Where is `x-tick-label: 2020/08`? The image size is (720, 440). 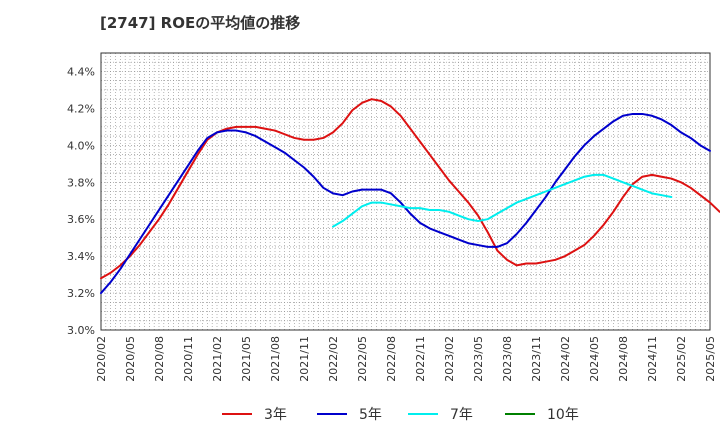
x-tick-label: 2020/08 is located at coordinates (159, 359).